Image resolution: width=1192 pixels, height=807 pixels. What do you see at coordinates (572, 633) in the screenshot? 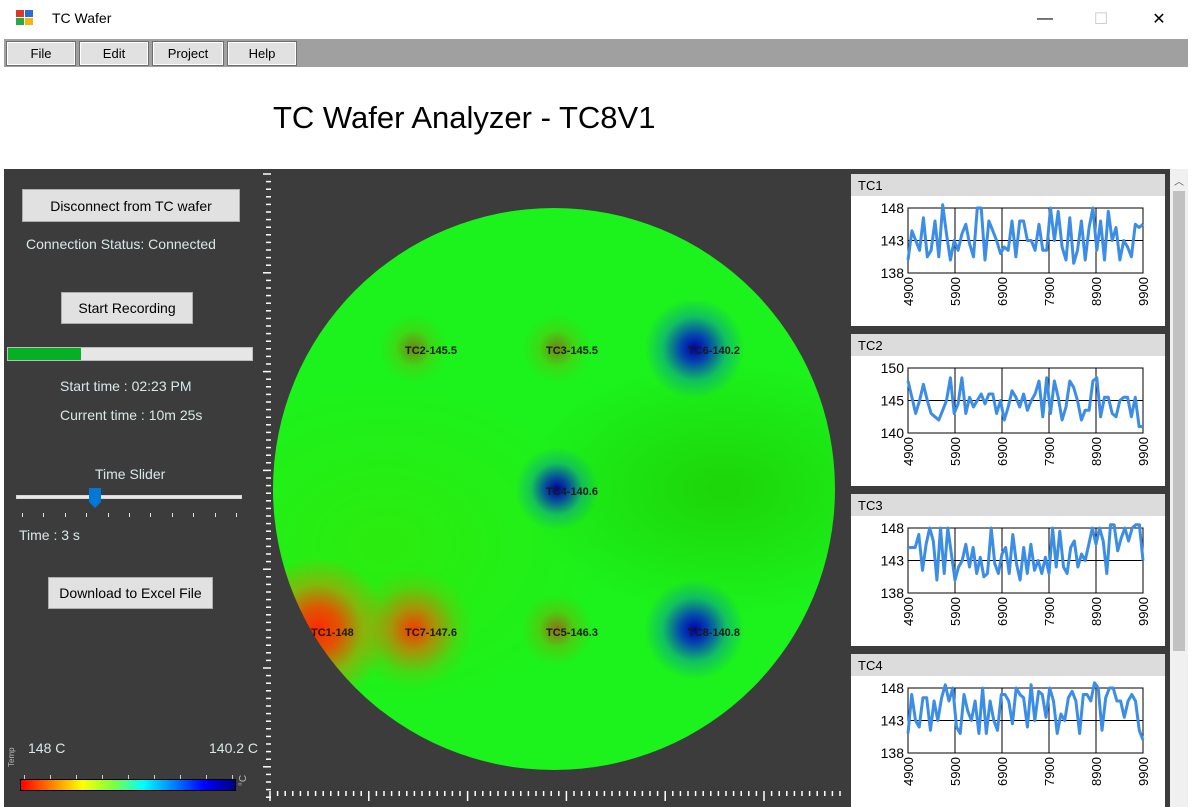
I see `tc5-label: TC5-146.3` at bounding box center [572, 633].